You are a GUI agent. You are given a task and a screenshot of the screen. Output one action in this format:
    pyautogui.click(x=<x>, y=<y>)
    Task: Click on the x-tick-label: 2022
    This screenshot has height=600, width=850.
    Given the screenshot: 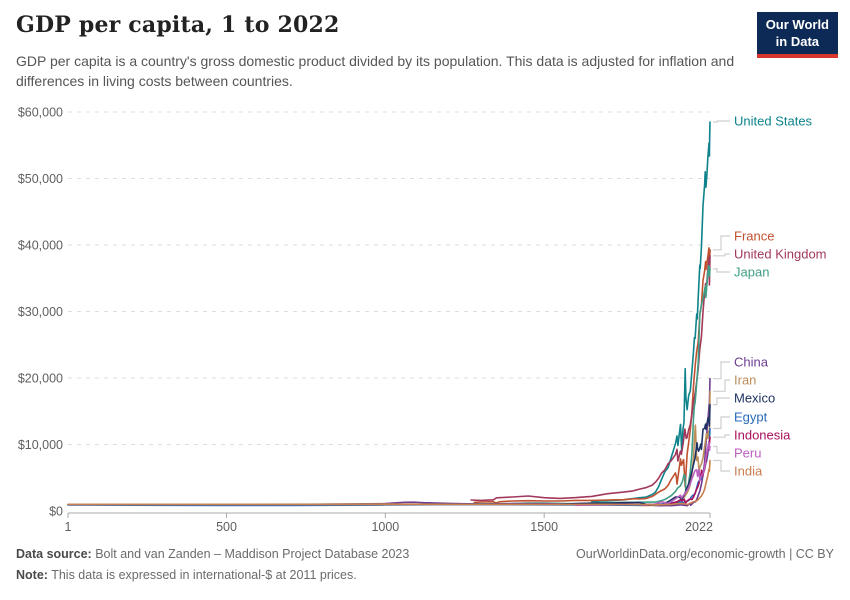 What is the action you would take?
    pyautogui.click(x=699, y=527)
    